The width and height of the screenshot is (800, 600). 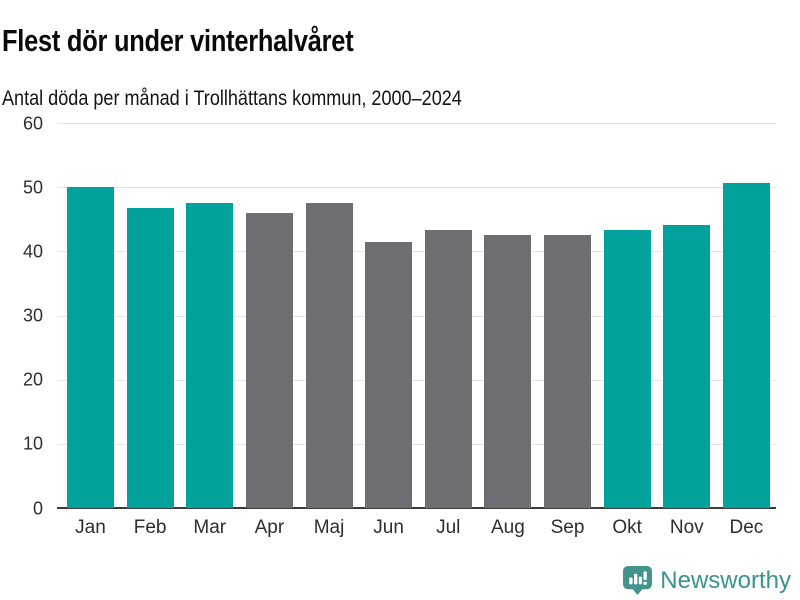 I want to click on bar-jun, so click(x=389, y=374).